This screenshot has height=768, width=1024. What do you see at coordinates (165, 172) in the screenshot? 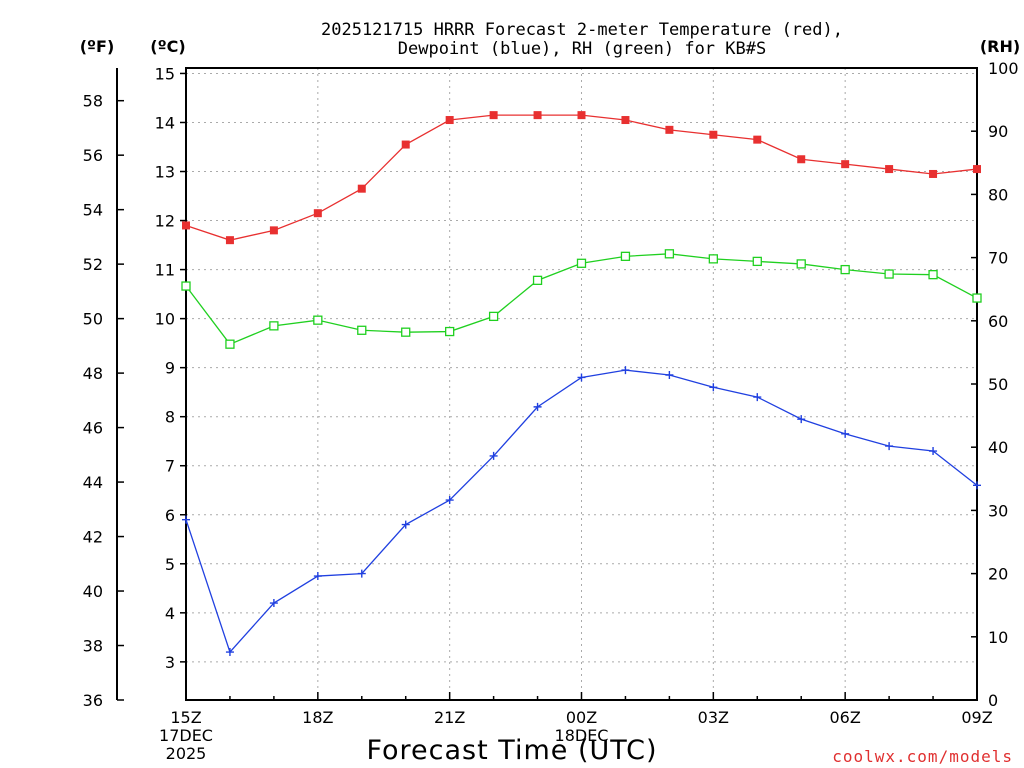
I see `c-tick-label: 13` at bounding box center [165, 172].